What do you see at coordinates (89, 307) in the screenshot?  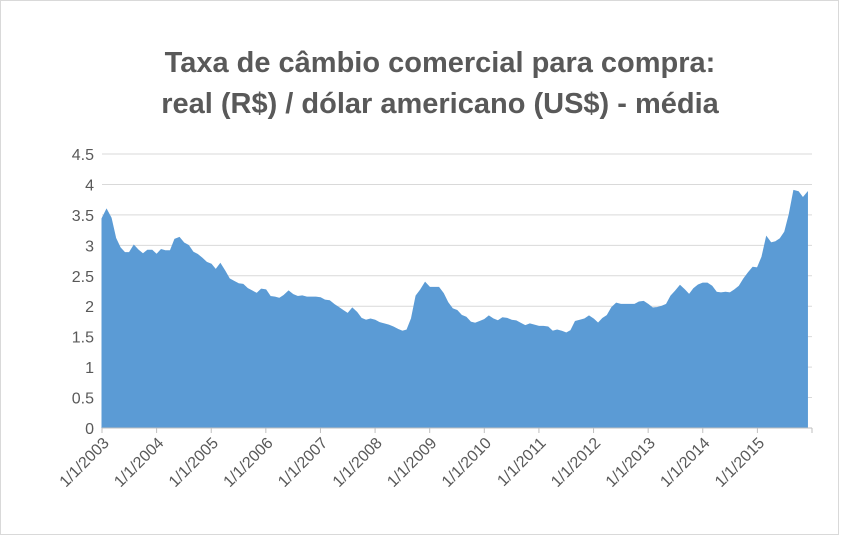 I see `y-tick-label: 2` at bounding box center [89, 307].